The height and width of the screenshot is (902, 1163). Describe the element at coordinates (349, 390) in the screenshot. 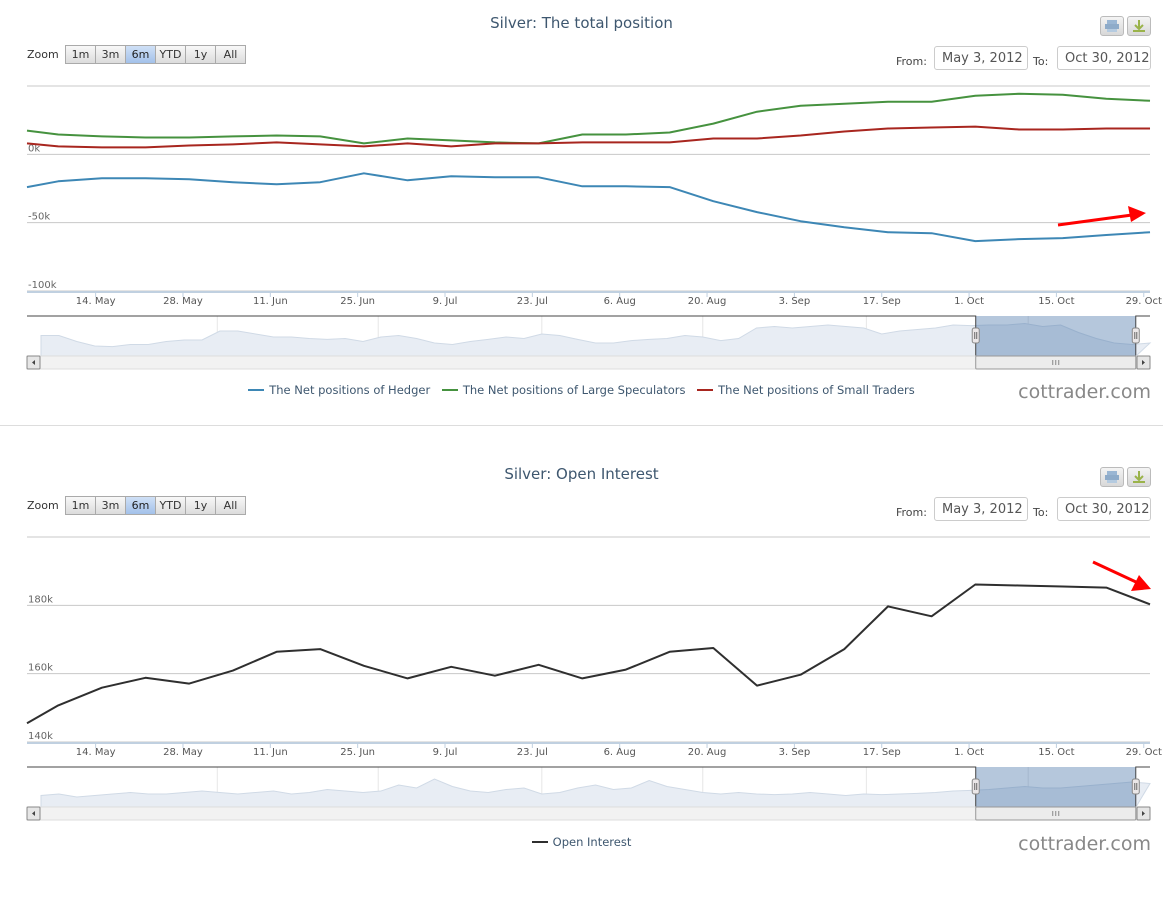

I see `legend-label: The Net positions of Hedger` at that location.